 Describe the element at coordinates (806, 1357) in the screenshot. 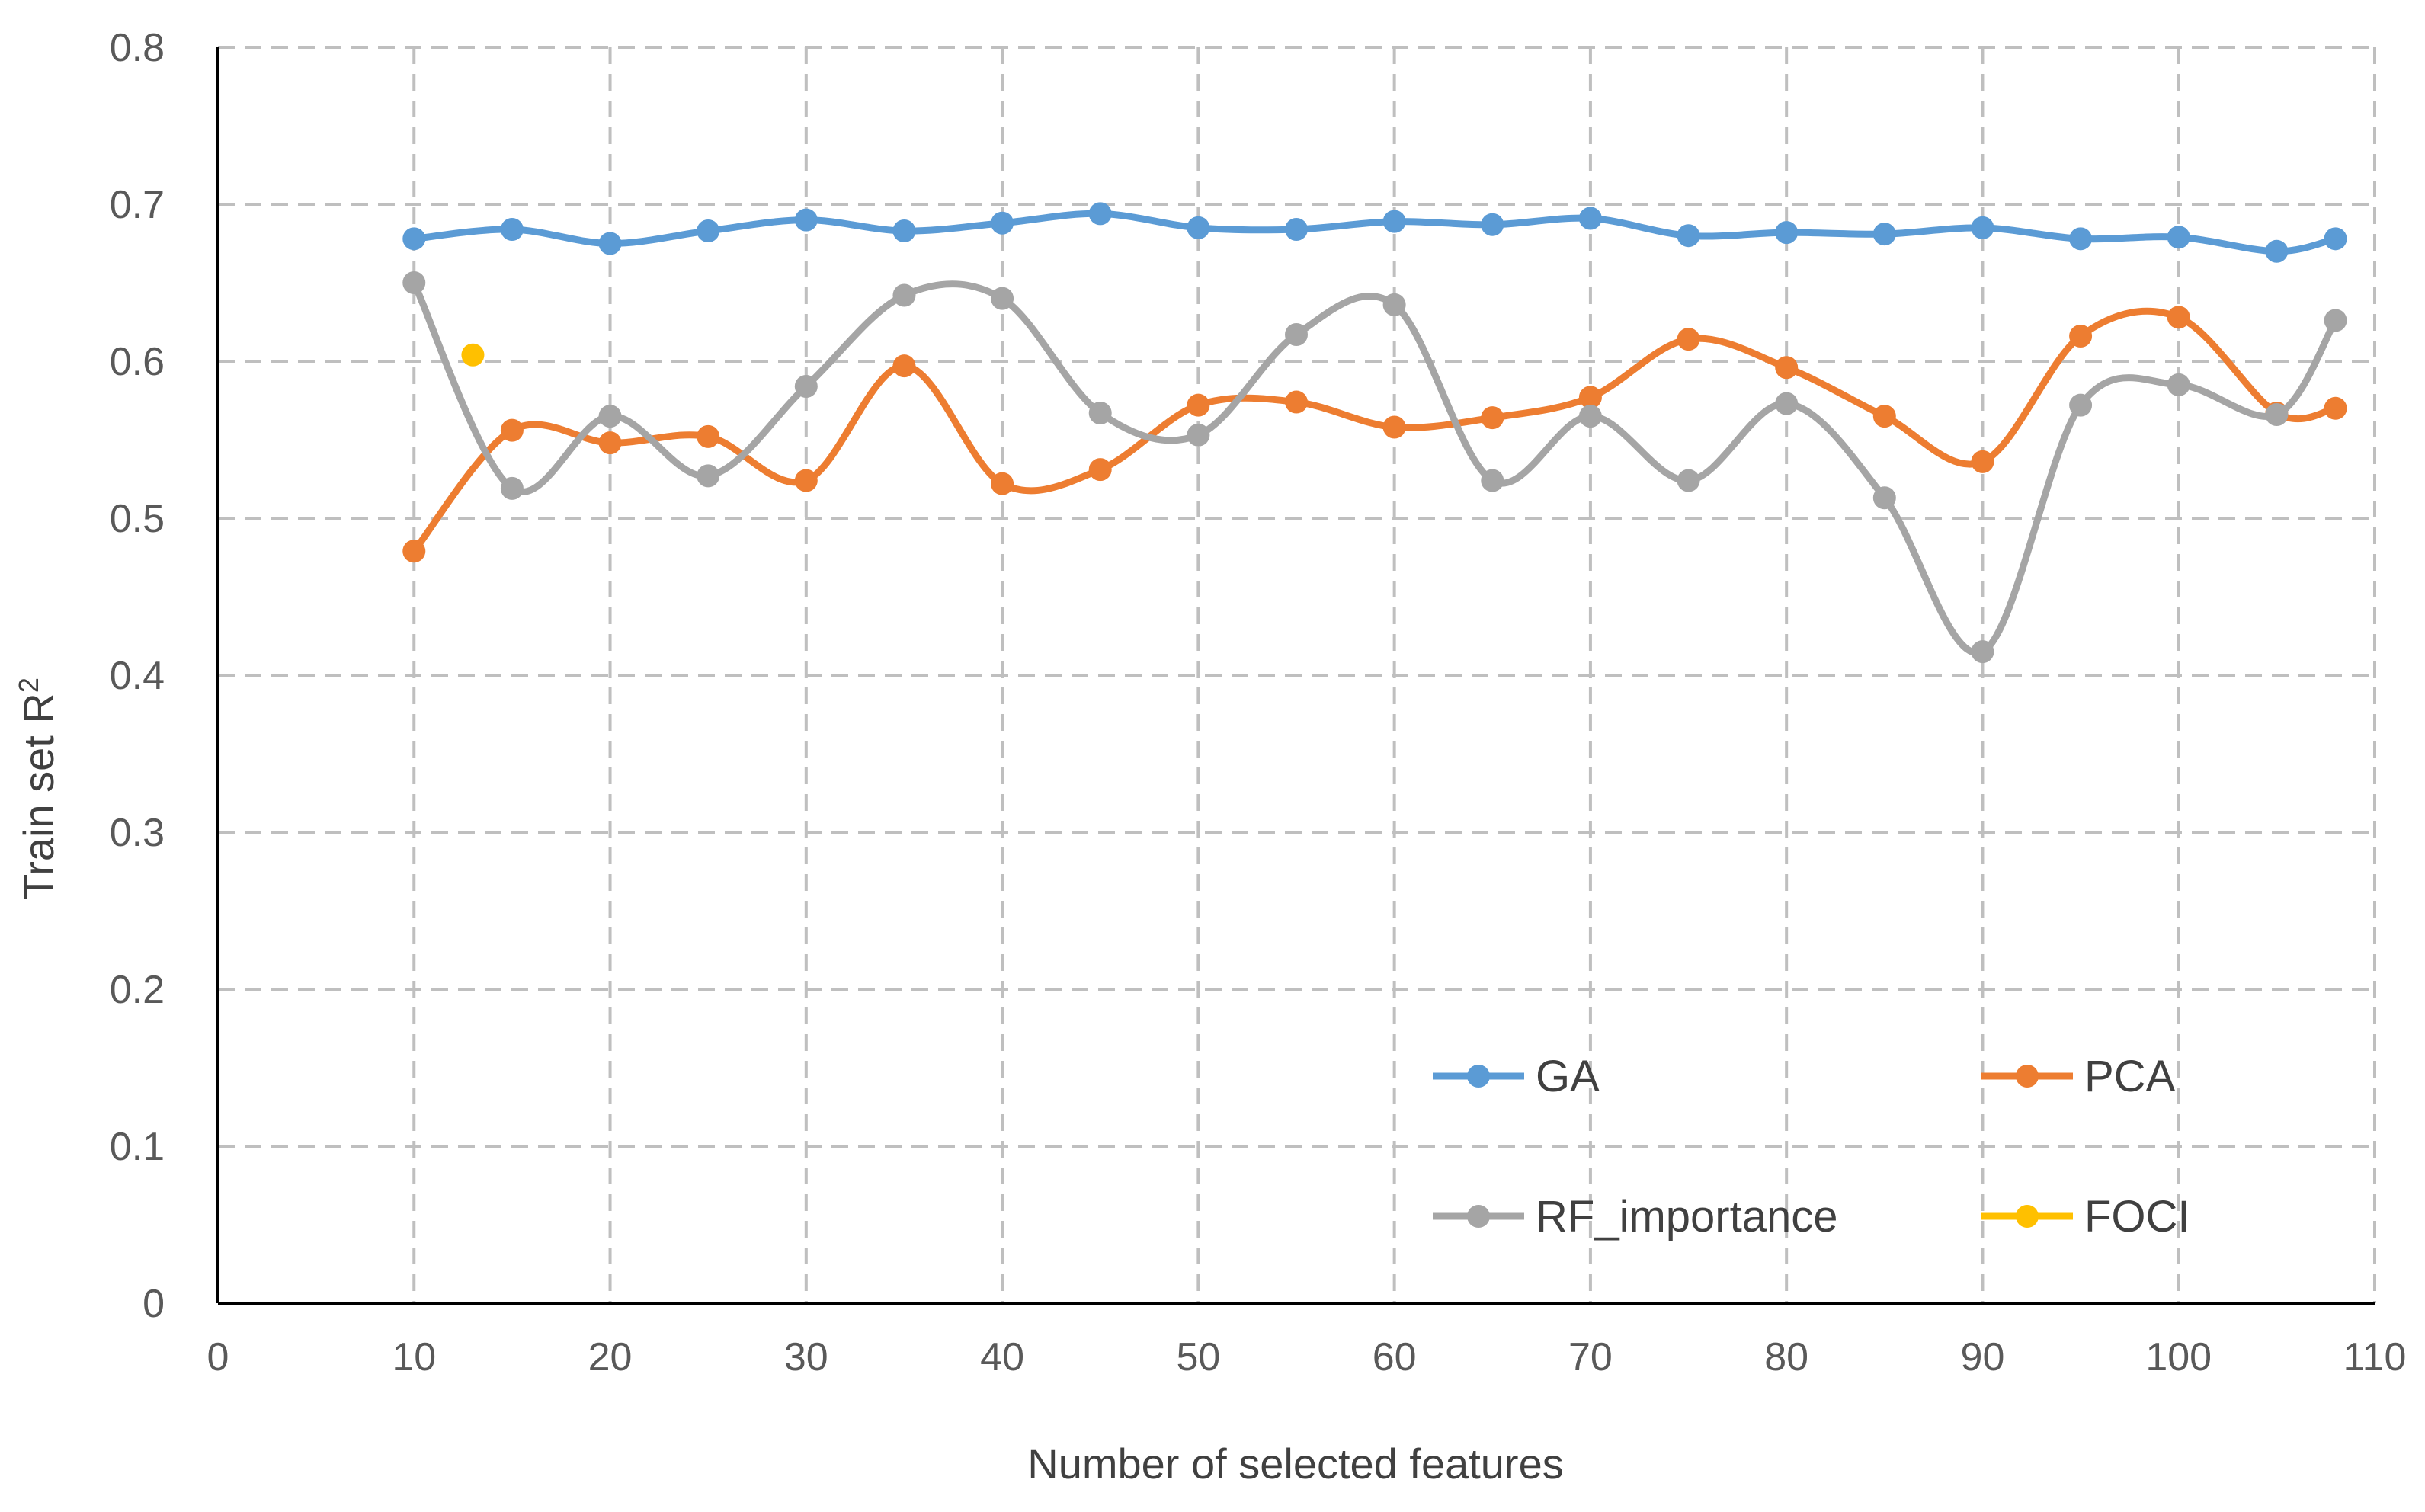

I see `x-tick-label: 30` at that location.